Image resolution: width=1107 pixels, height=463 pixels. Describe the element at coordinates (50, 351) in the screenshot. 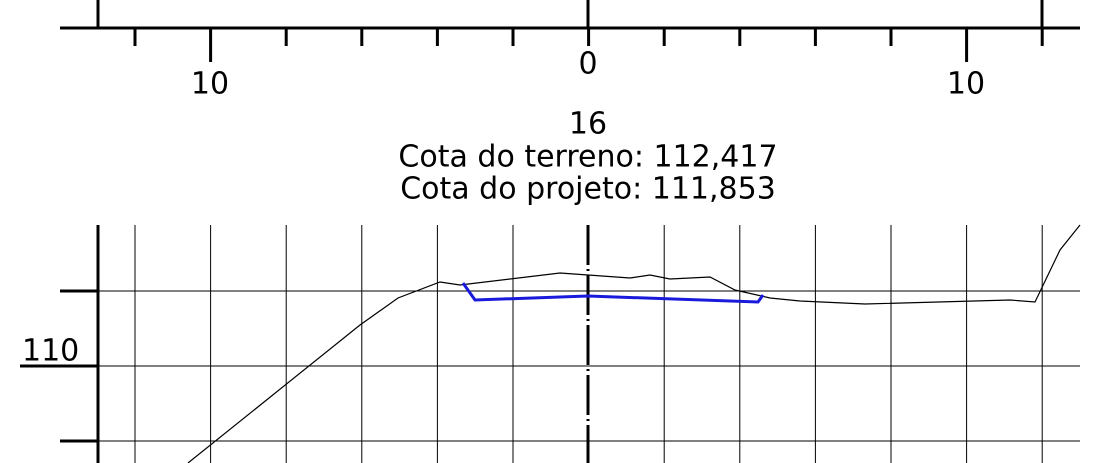

I see `elevation-label: 110` at that location.